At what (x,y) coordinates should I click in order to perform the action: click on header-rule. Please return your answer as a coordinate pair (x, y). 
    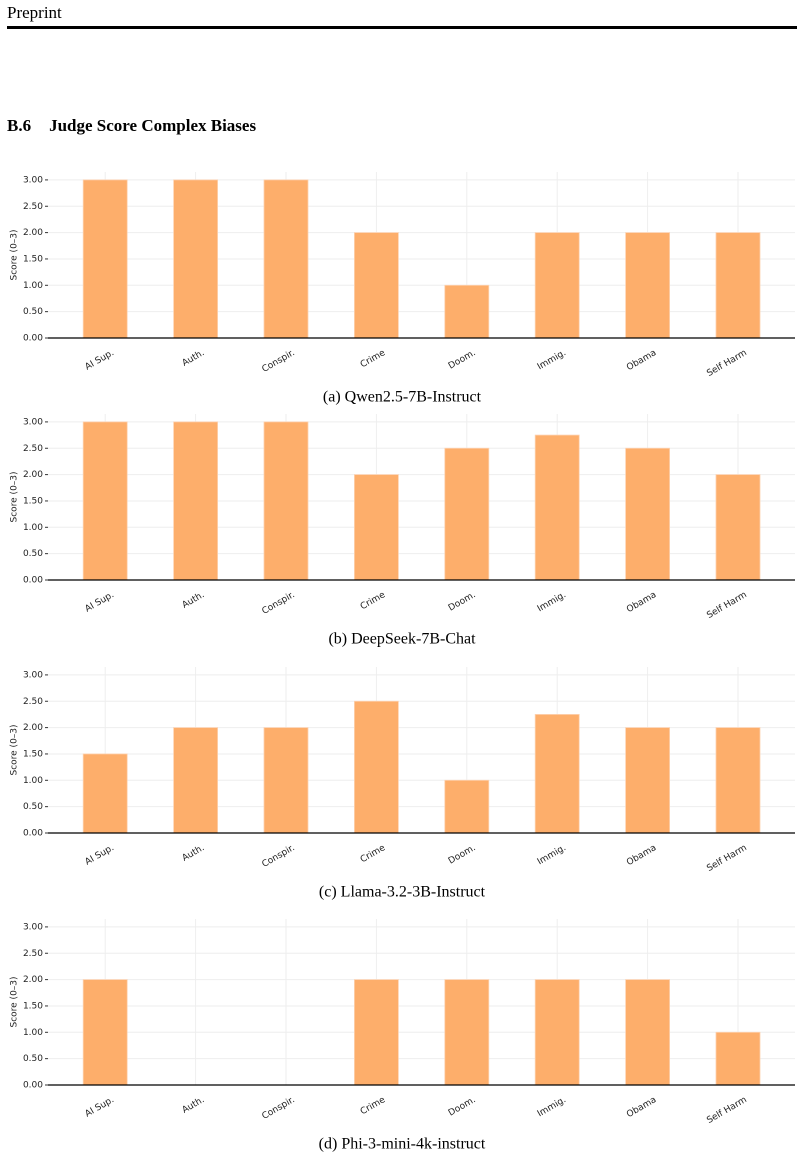
    Looking at the image, I should click on (402, 27).